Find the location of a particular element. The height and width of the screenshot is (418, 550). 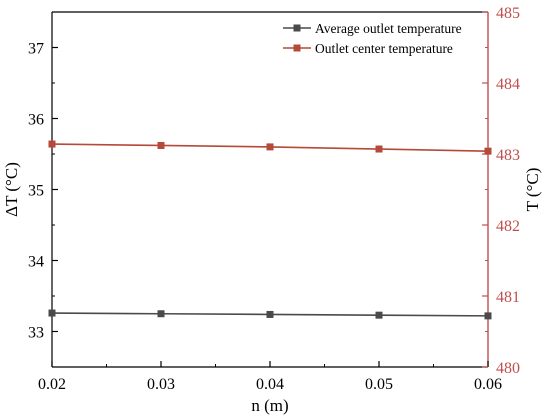

legend-label-outlet-center: Outlet center temperature is located at coordinates (384, 48).